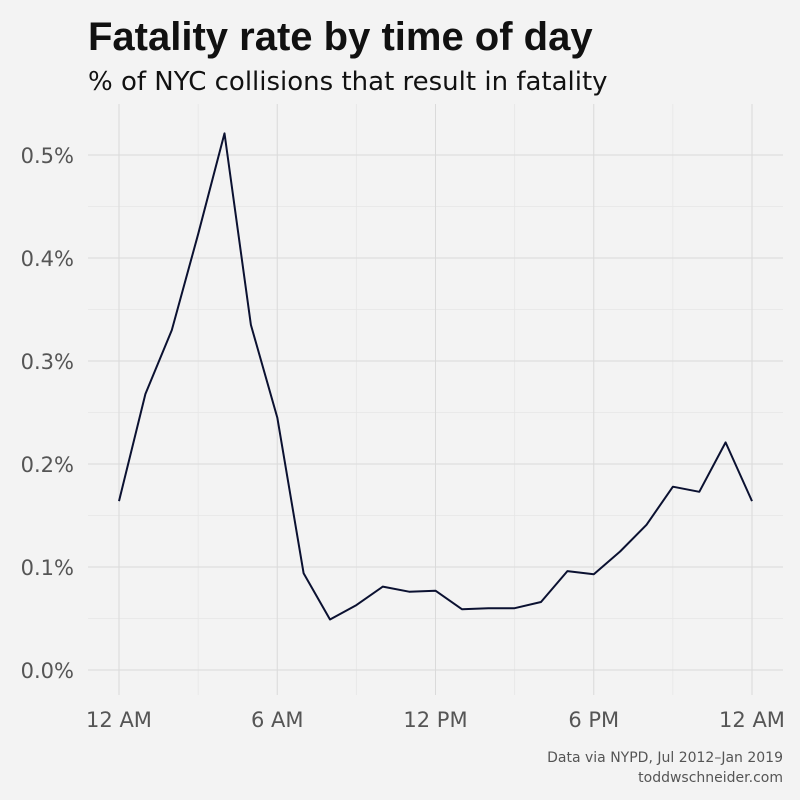  Describe the element at coordinates (277, 720) in the screenshot. I see `x-tick-label: 6 AM` at that location.